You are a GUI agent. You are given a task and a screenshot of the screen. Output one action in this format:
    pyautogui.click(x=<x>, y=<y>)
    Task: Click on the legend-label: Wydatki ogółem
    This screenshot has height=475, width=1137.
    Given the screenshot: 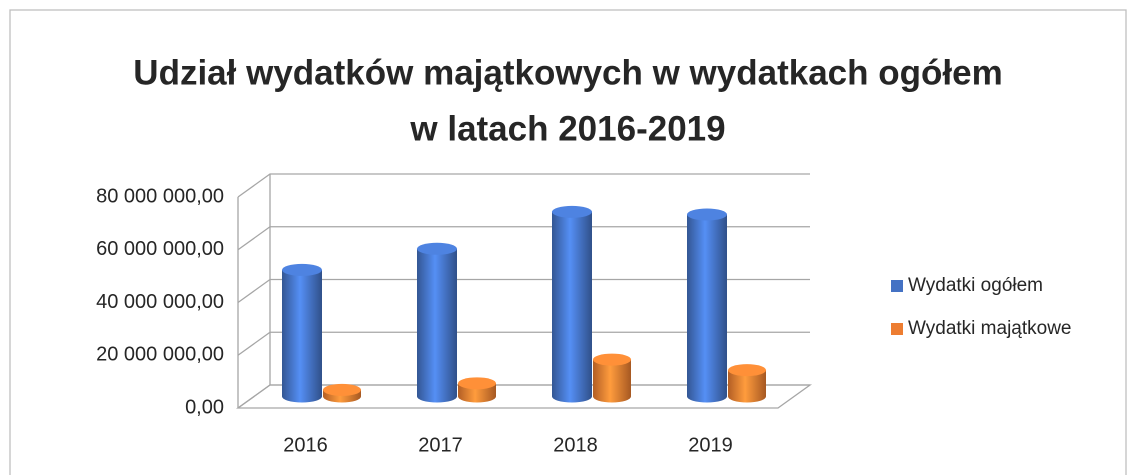 What is the action you would take?
    pyautogui.click(x=975, y=285)
    